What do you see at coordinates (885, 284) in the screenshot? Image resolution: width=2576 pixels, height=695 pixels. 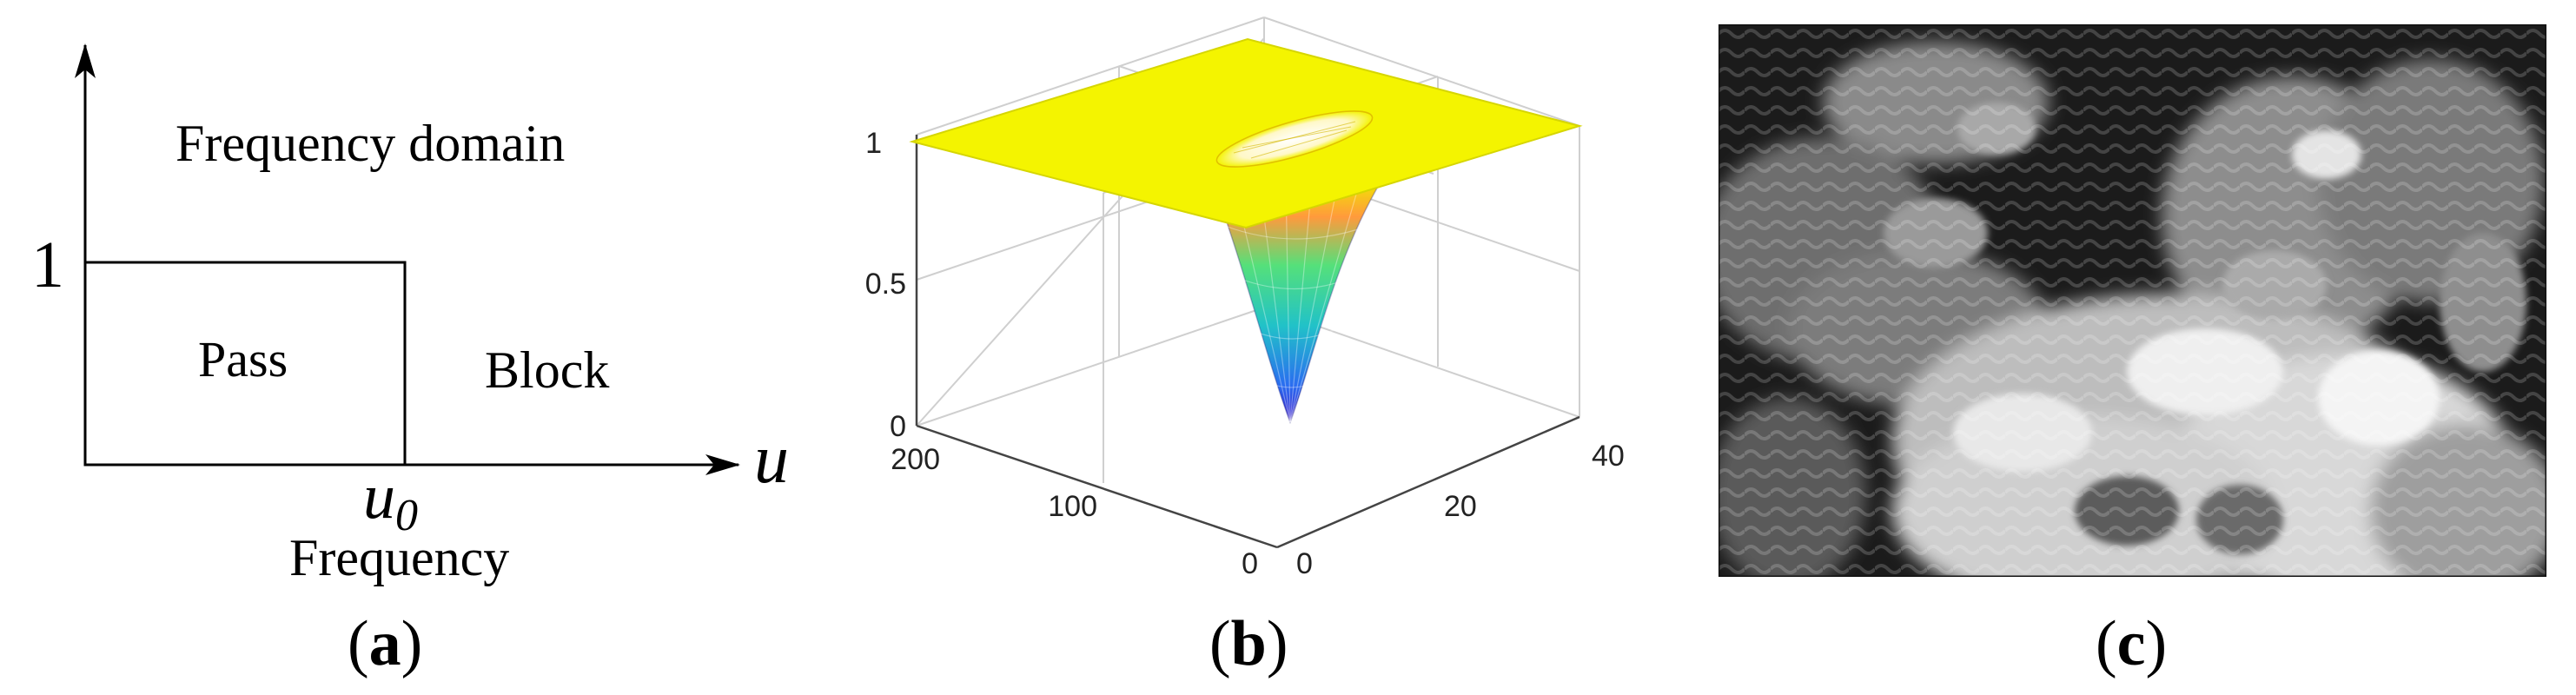 I see `z-tick-0-5: 0.5` at bounding box center [885, 284].